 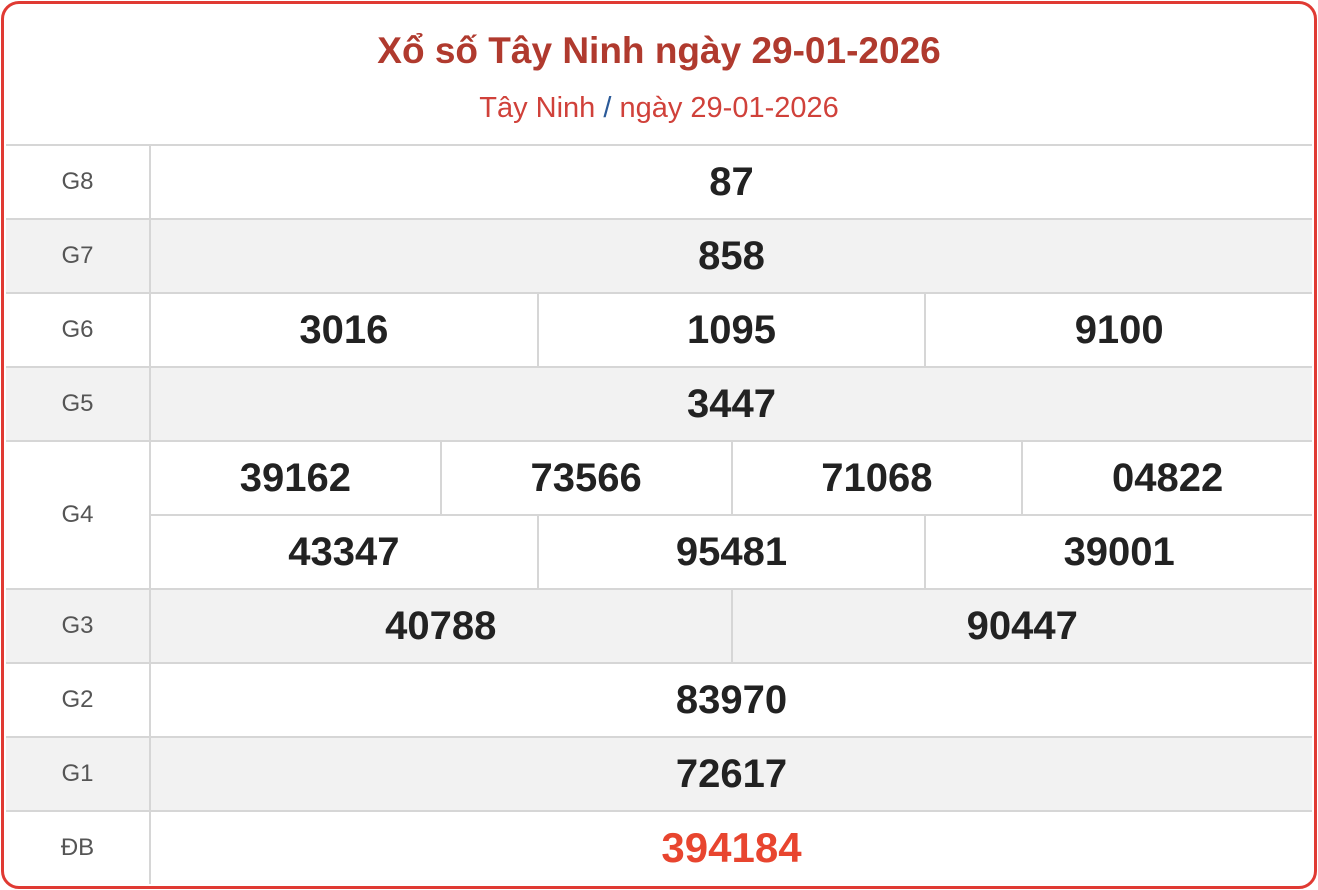 I want to click on prize-number: 39001, so click(x=1118, y=552).